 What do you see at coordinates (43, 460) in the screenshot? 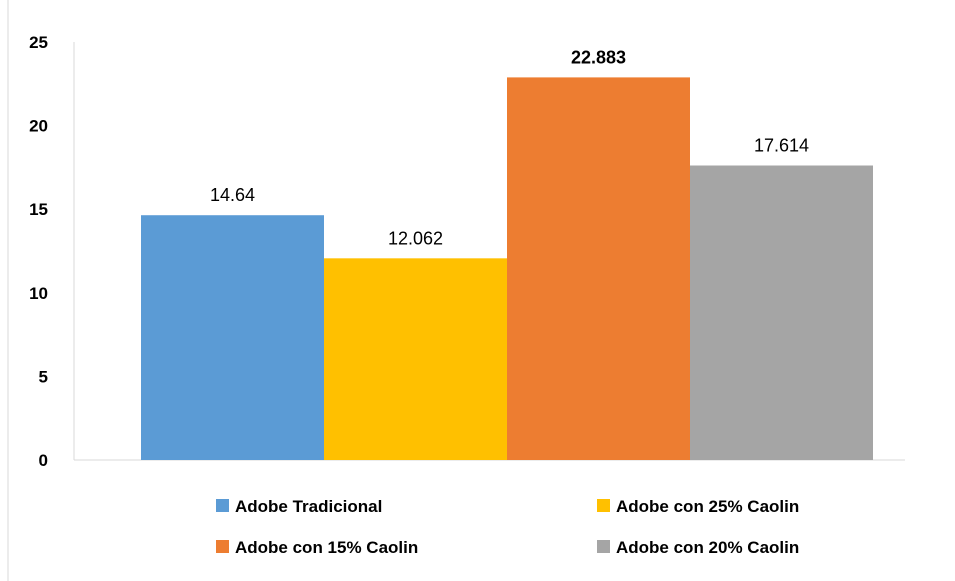
I see `y-tick-label: 0` at bounding box center [43, 460].